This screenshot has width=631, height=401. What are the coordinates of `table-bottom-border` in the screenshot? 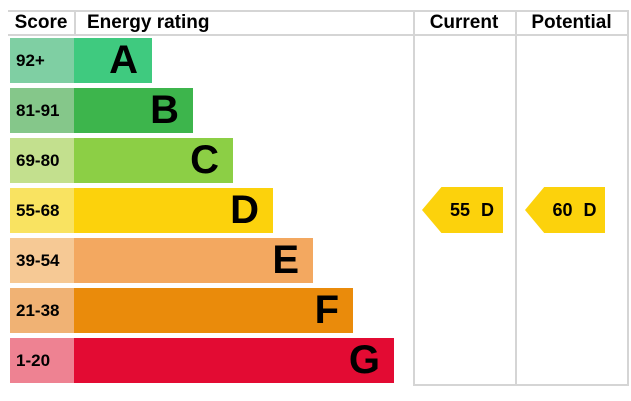 It's located at (521, 385).